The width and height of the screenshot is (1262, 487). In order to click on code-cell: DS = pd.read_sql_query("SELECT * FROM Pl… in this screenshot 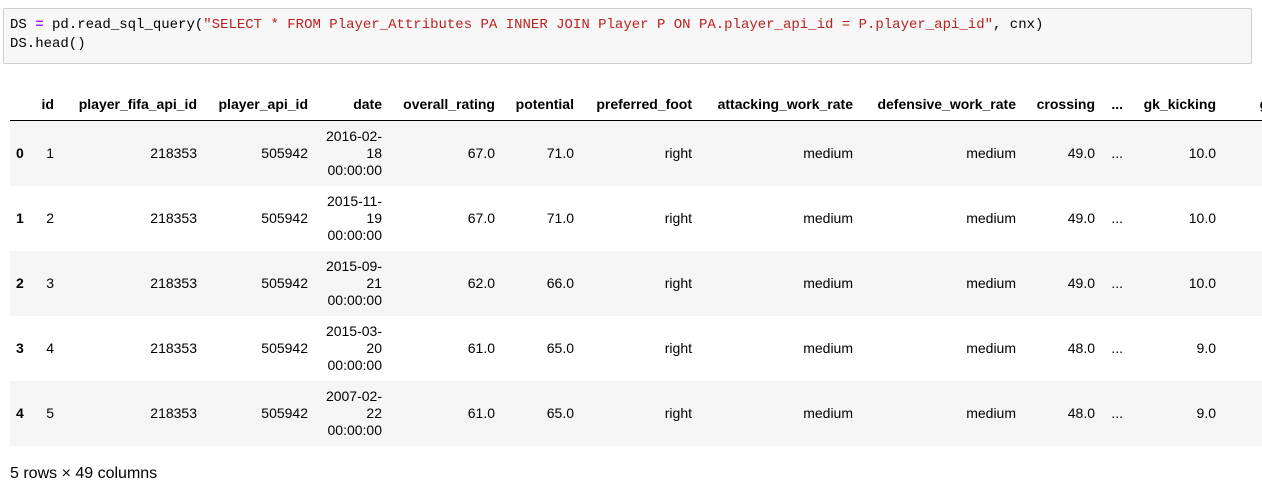, I will do `click(627, 36)`.